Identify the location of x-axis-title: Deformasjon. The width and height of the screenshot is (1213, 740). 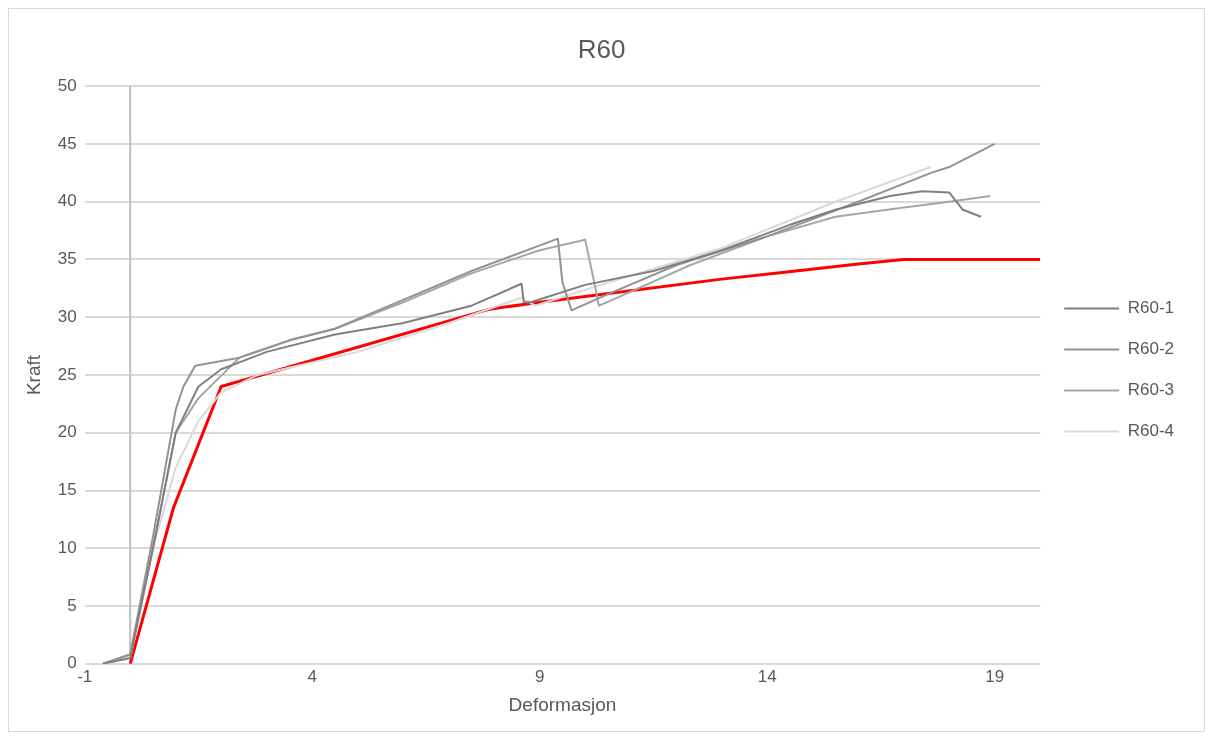
(562, 704).